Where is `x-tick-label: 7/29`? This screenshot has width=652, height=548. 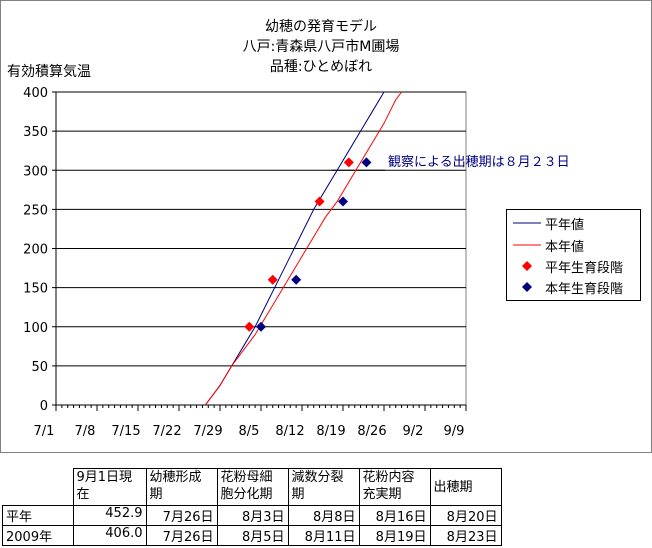
x-tick-label: 7/29 is located at coordinates (207, 431).